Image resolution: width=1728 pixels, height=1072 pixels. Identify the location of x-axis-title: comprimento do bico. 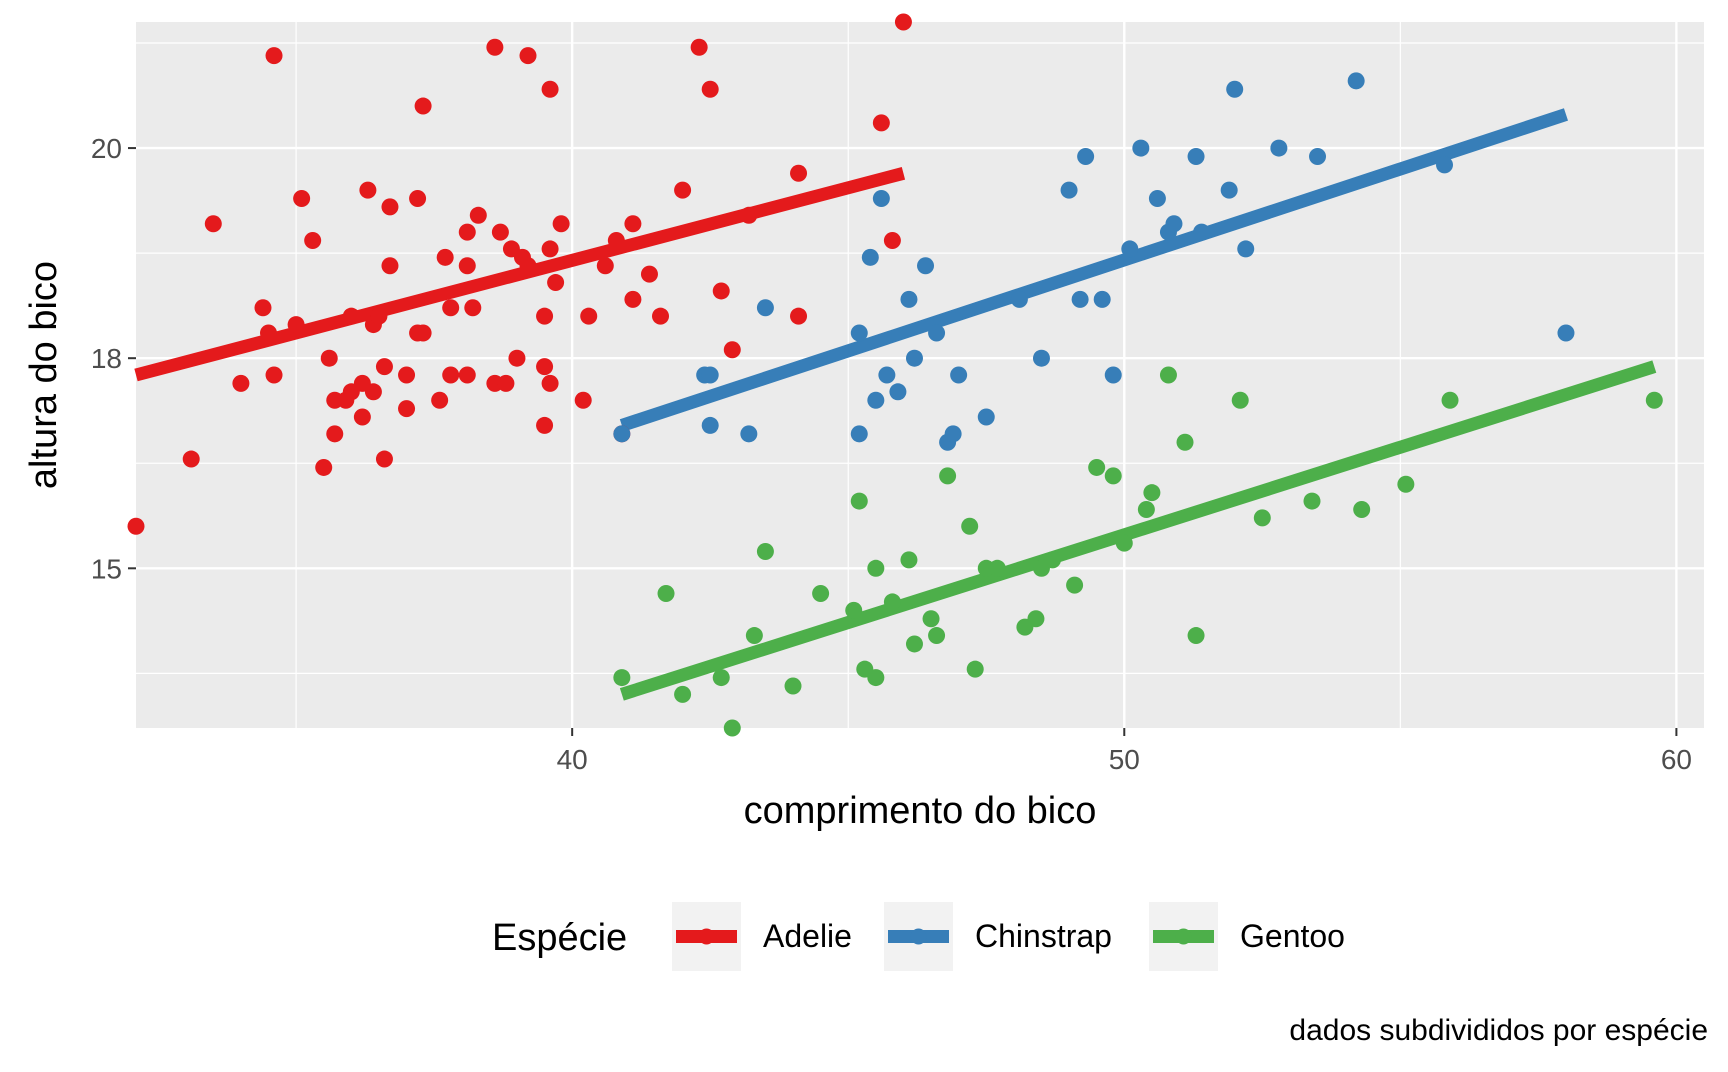
(920, 811).